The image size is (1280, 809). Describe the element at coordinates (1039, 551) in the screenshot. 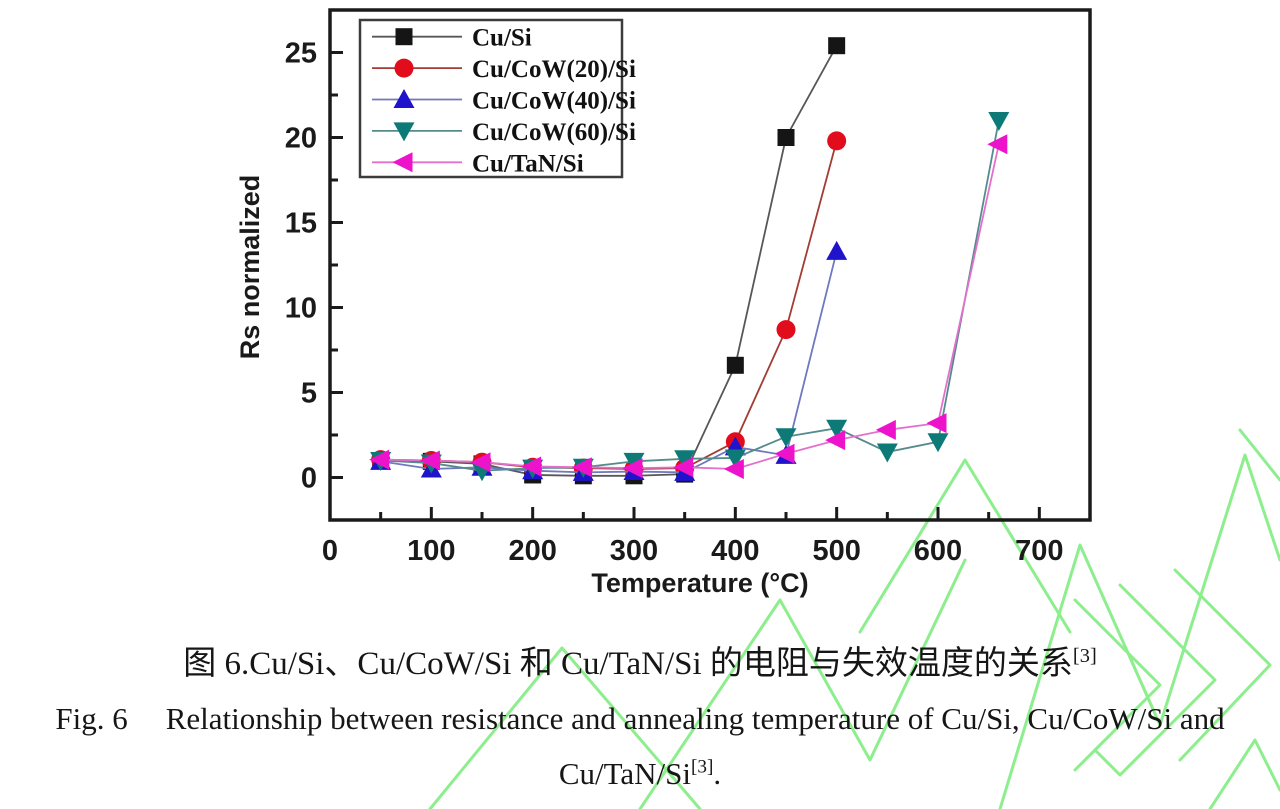

I see `x-tick-label: 700` at that location.